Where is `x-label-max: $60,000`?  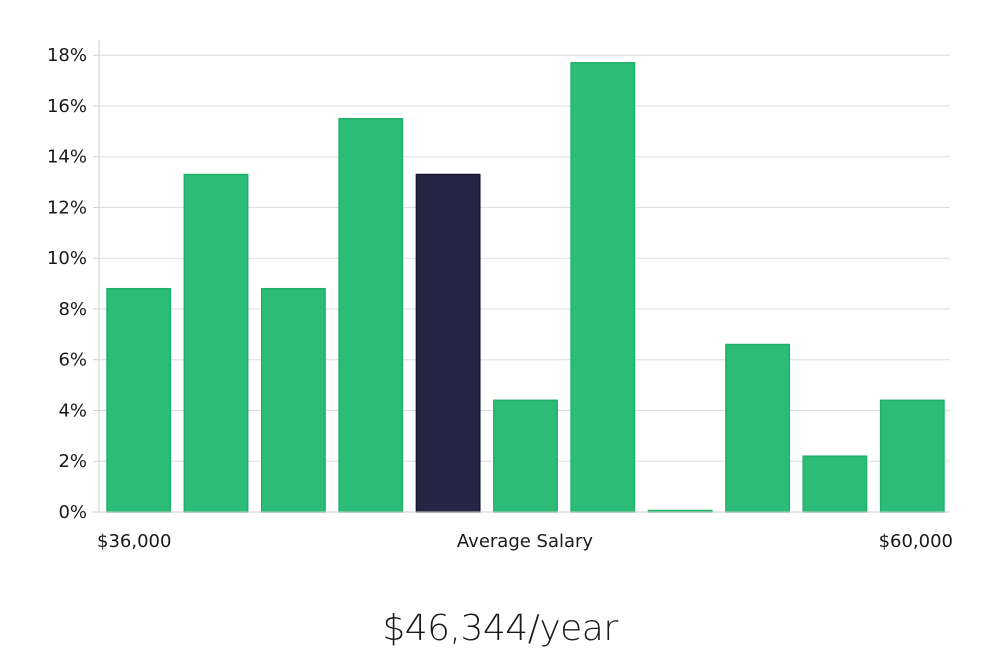 x-label-max: $60,000 is located at coordinates (916, 541).